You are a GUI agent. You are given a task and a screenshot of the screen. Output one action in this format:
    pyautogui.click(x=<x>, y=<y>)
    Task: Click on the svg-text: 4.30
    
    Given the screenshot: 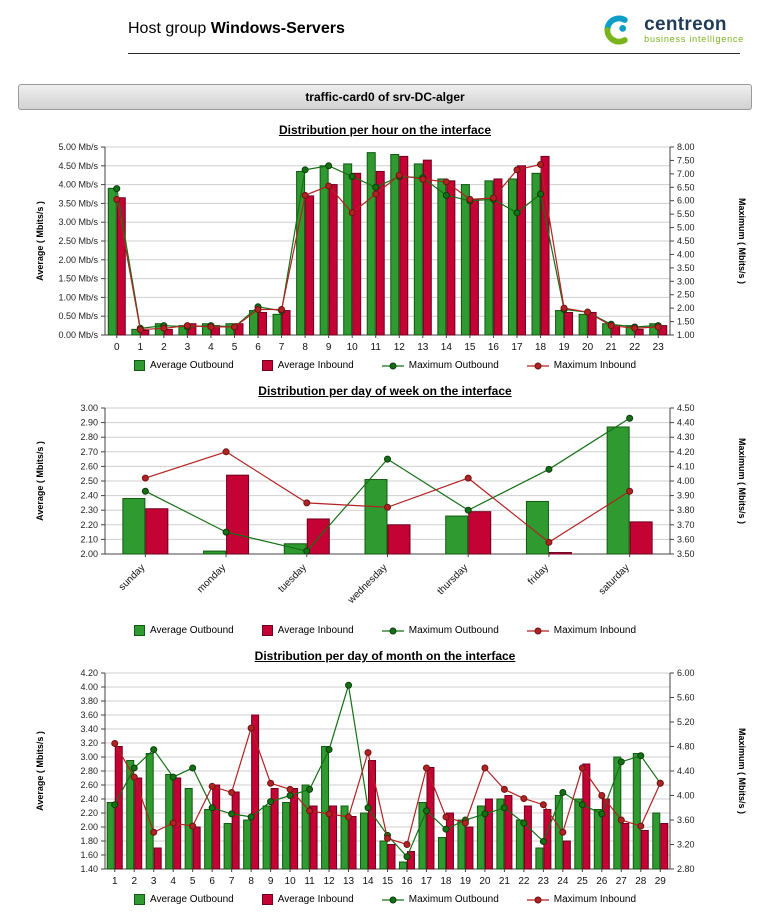 What is the action you would take?
    pyautogui.click(x=686, y=437)
    